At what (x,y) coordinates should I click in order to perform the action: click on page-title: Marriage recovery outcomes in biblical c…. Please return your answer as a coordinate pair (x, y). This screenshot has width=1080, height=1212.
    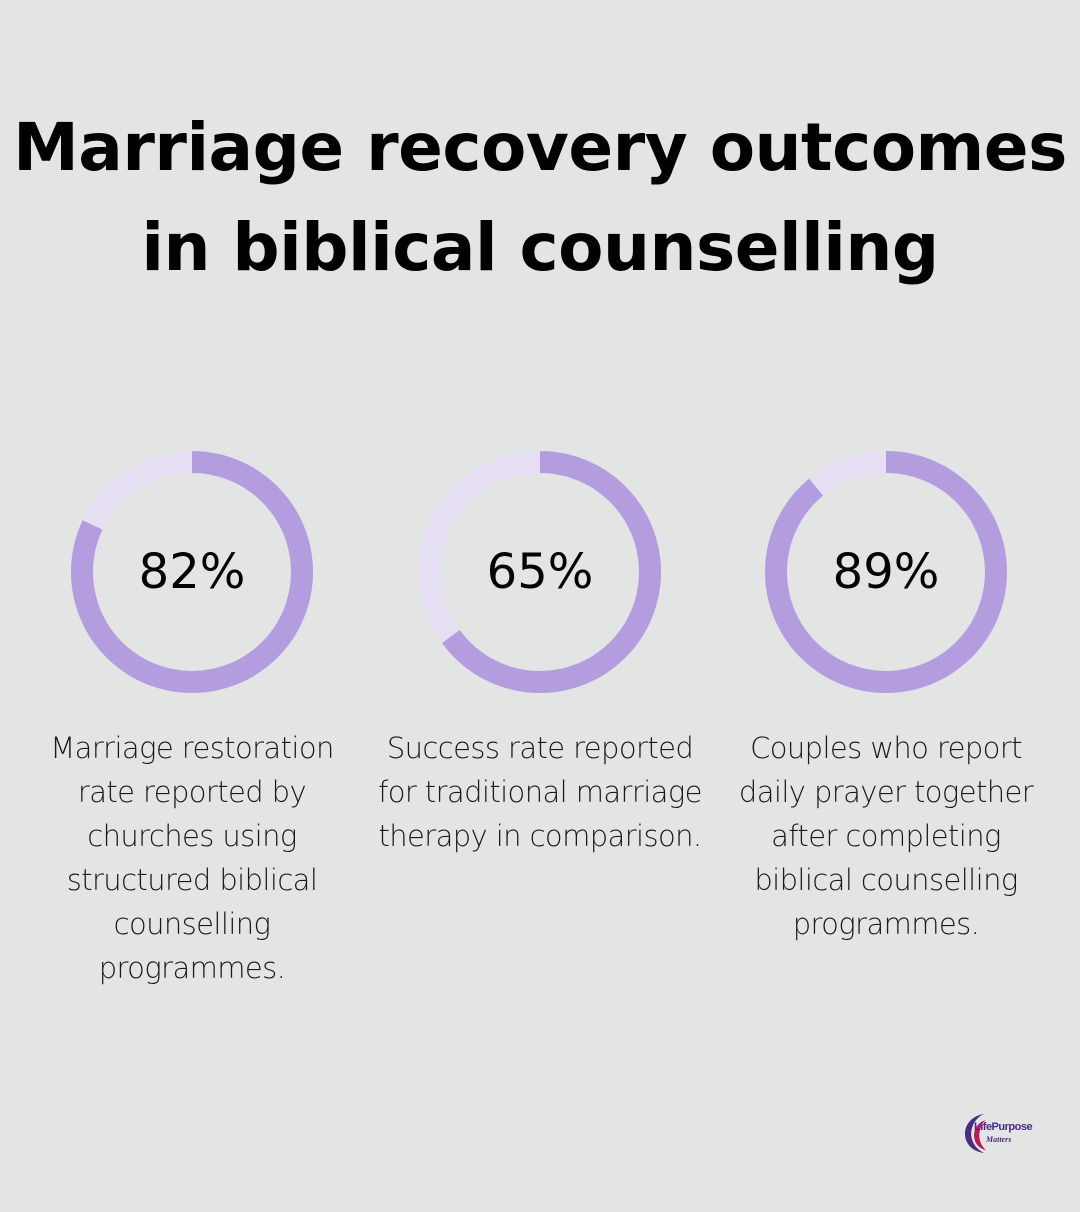
    Looking at the image, I should click on (540, 197).